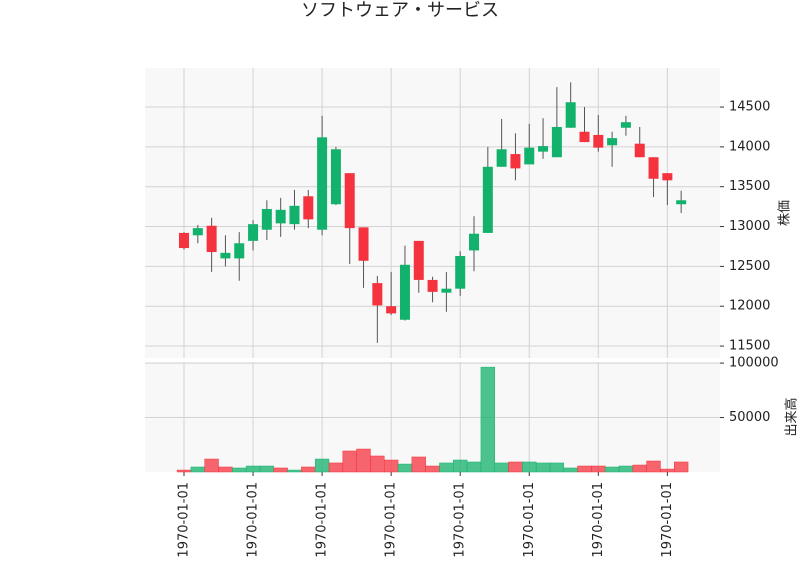 The width and height of the screenshot is (800, 579). Describe the element at coordinates (754, 363) in the screenshot. I see `volume-tick-label: 100000` at that location.